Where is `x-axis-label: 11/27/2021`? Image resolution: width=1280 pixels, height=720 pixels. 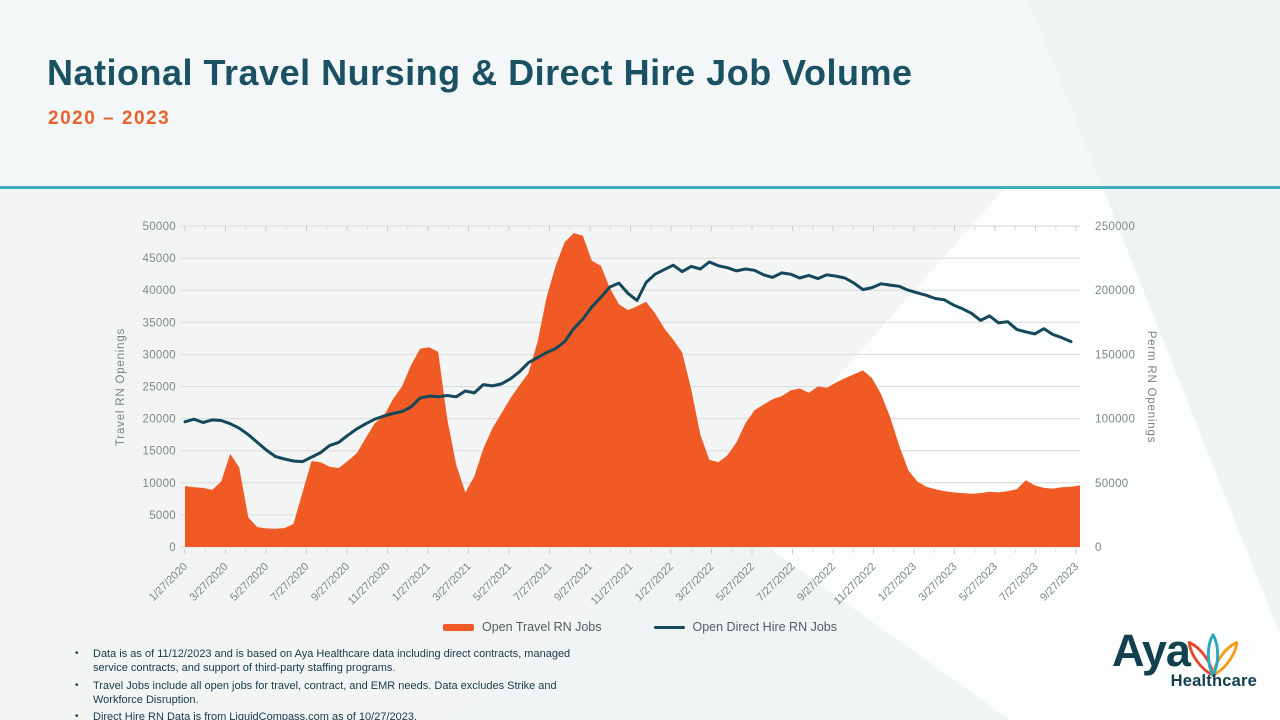
x-axis-label: 11/27/2021 is located at coordinates (612, 584).